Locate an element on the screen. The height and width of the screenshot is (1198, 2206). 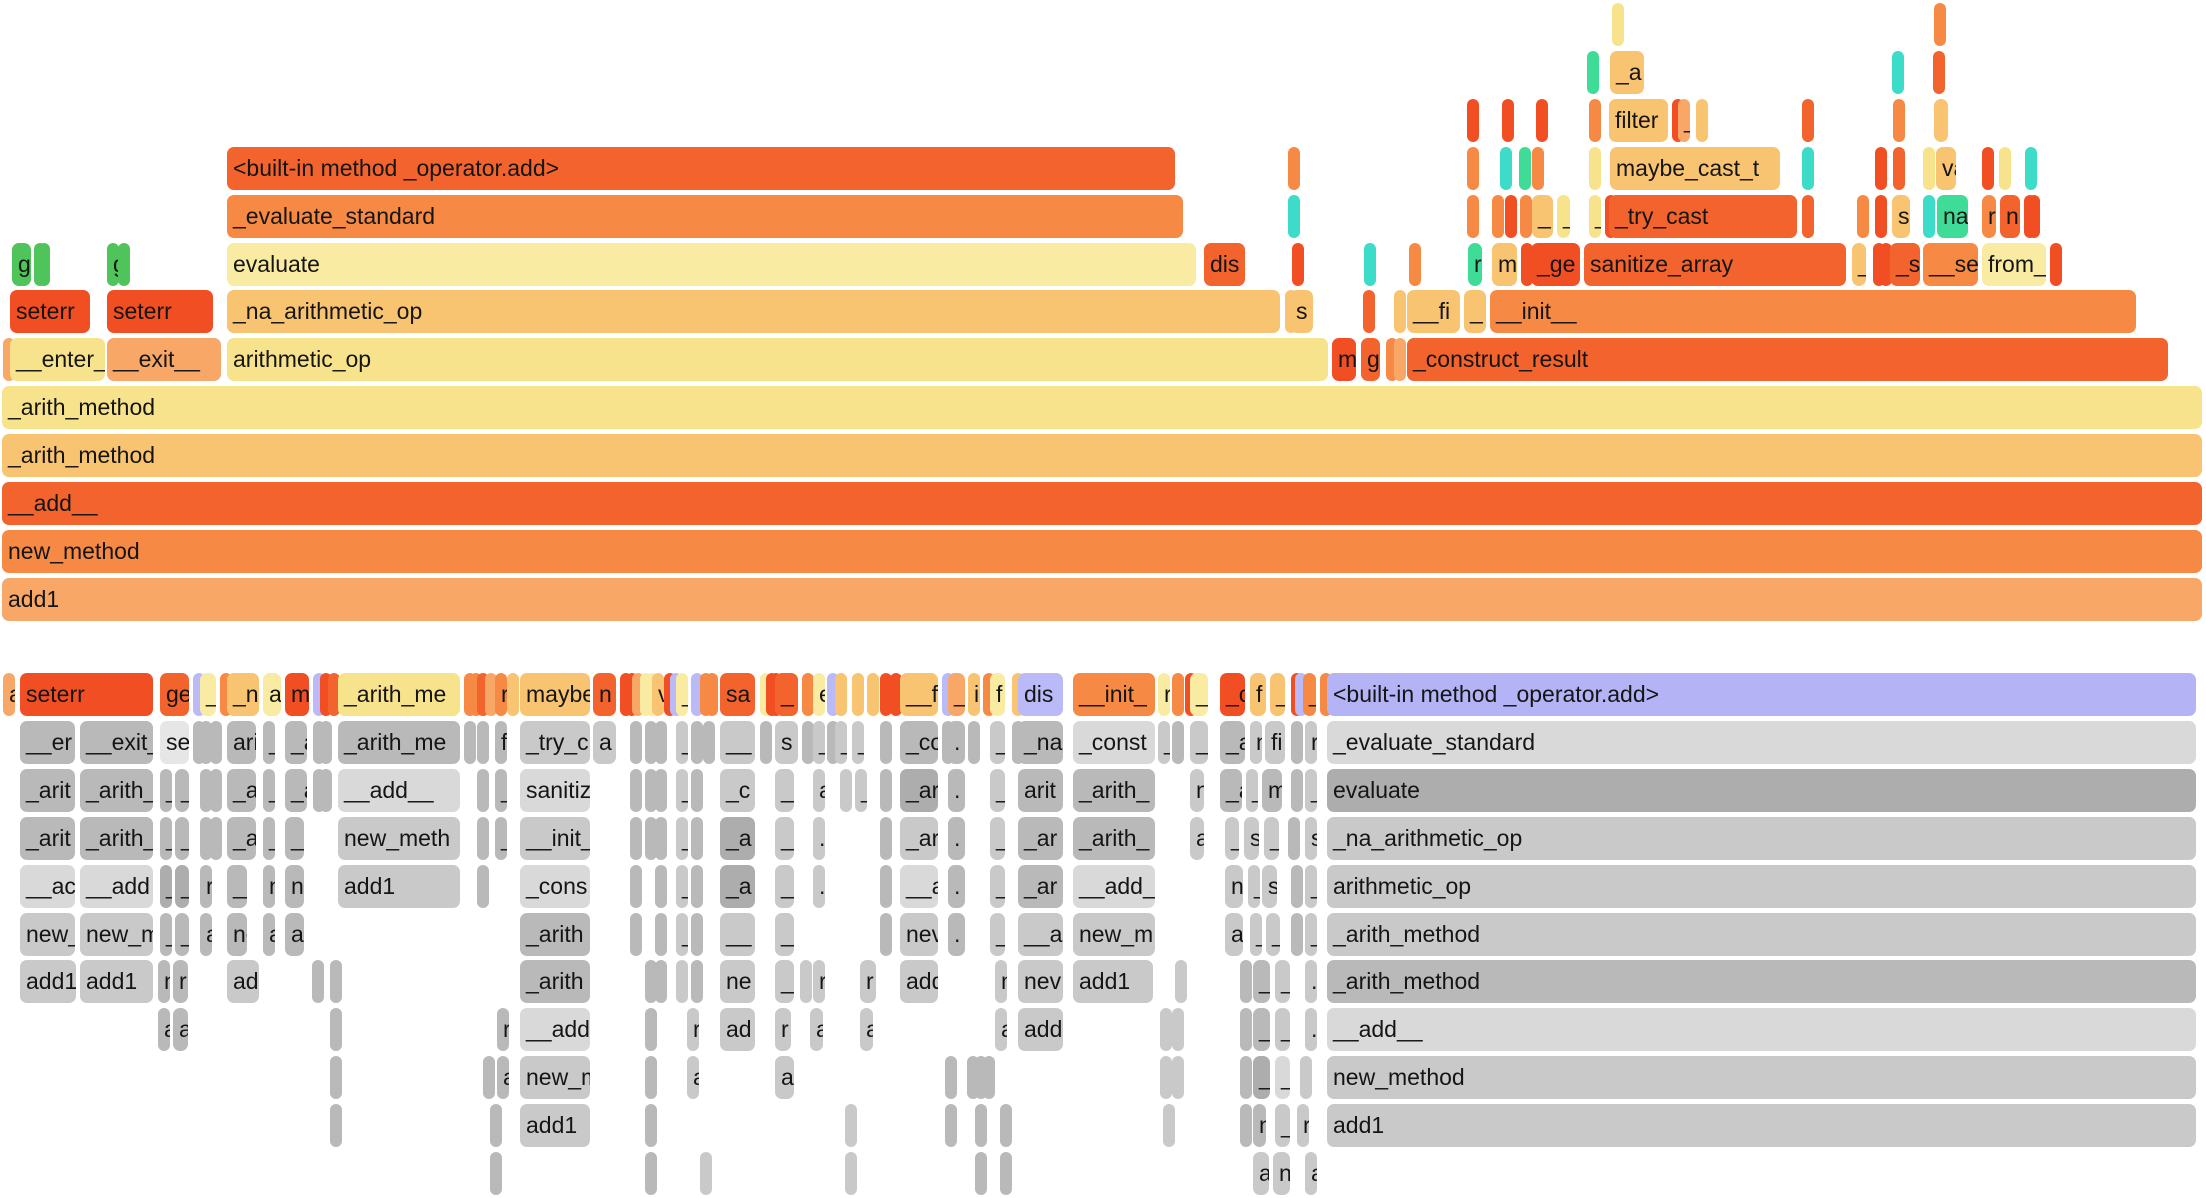
flame-frame: e is located at coordinates (819, 694).